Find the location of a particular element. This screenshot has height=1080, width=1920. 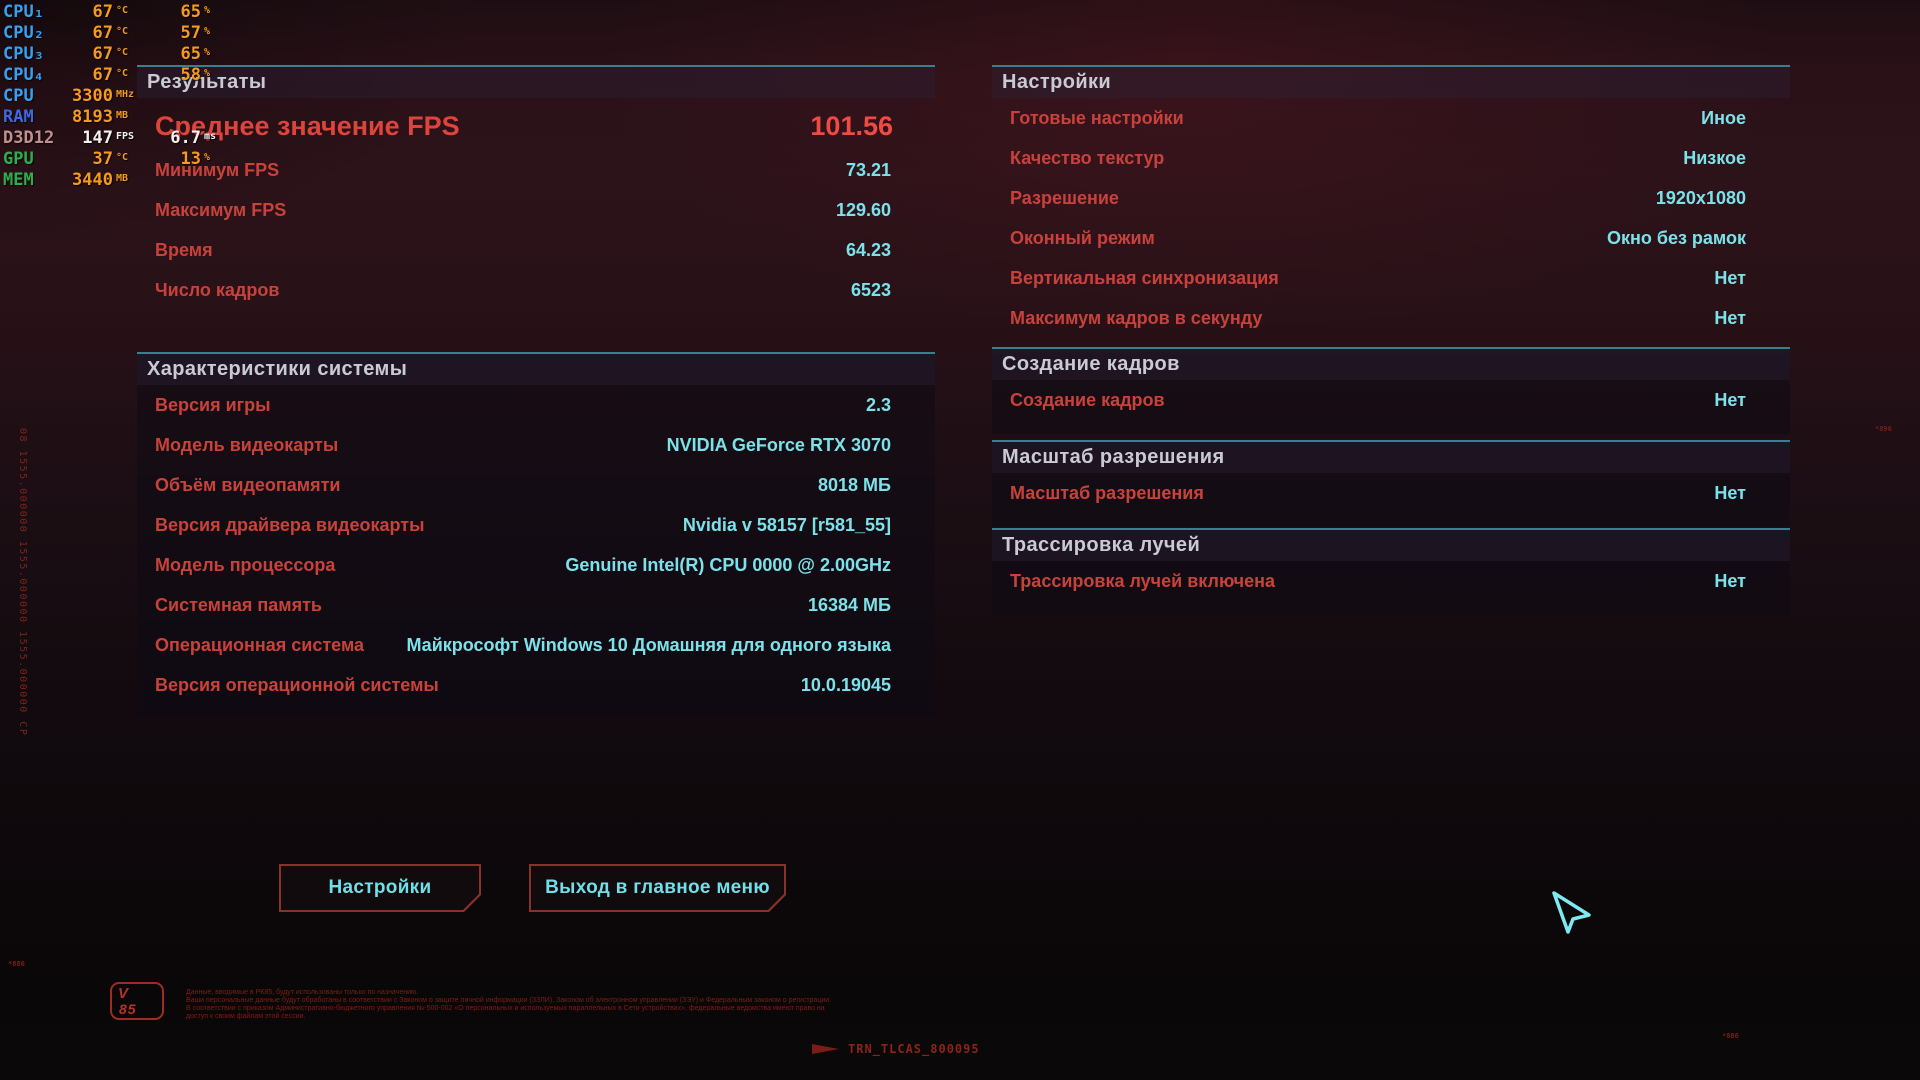

frame-generation-panel: Создание кадров Создание кадров Нет is located at coordinates (1391, 390).